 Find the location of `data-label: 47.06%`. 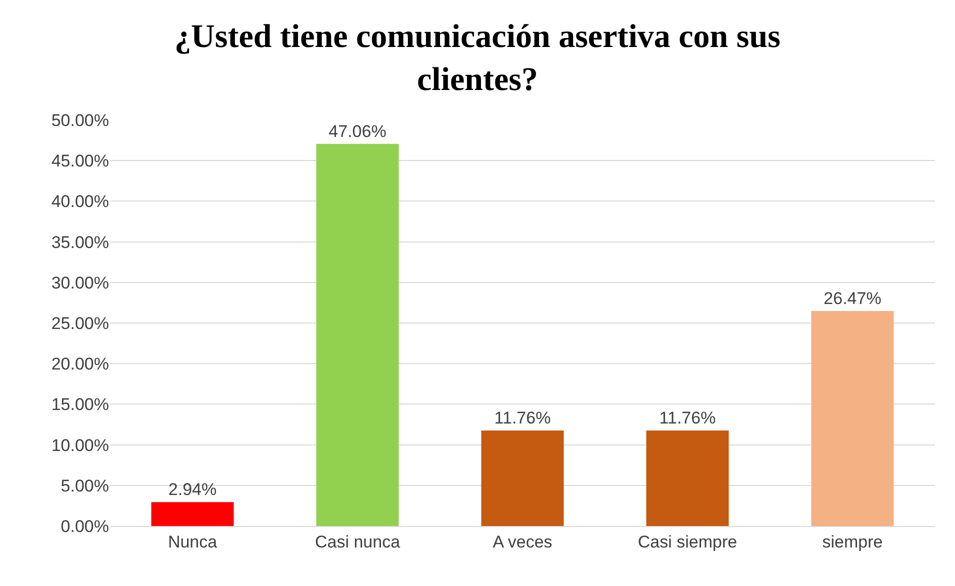

data-label: 47.06% is located at coordinates (357, 131).